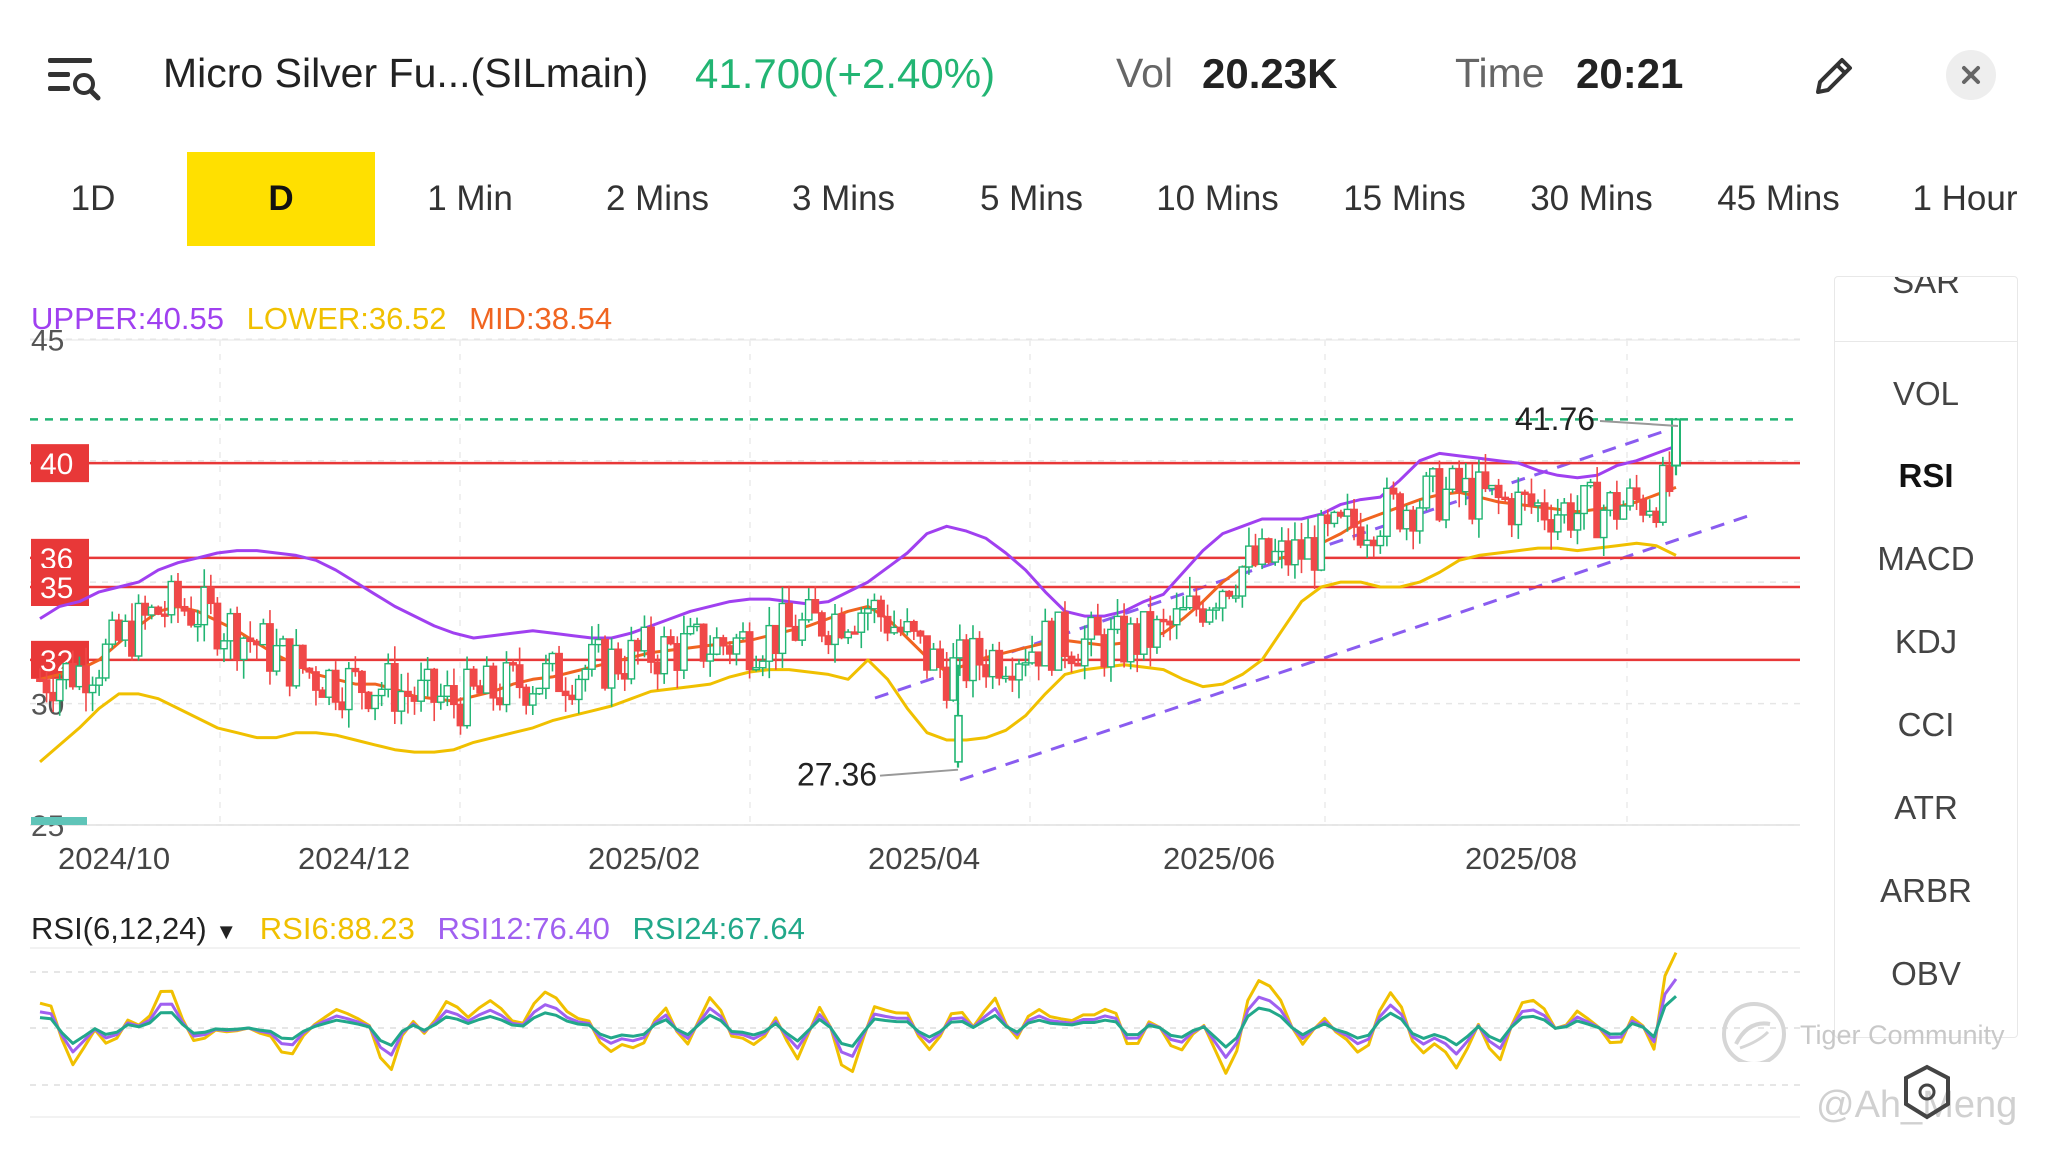 The width and height of the screenshot is (2048, 1151). I want to click on last-candle-body, so click(1676, 442).